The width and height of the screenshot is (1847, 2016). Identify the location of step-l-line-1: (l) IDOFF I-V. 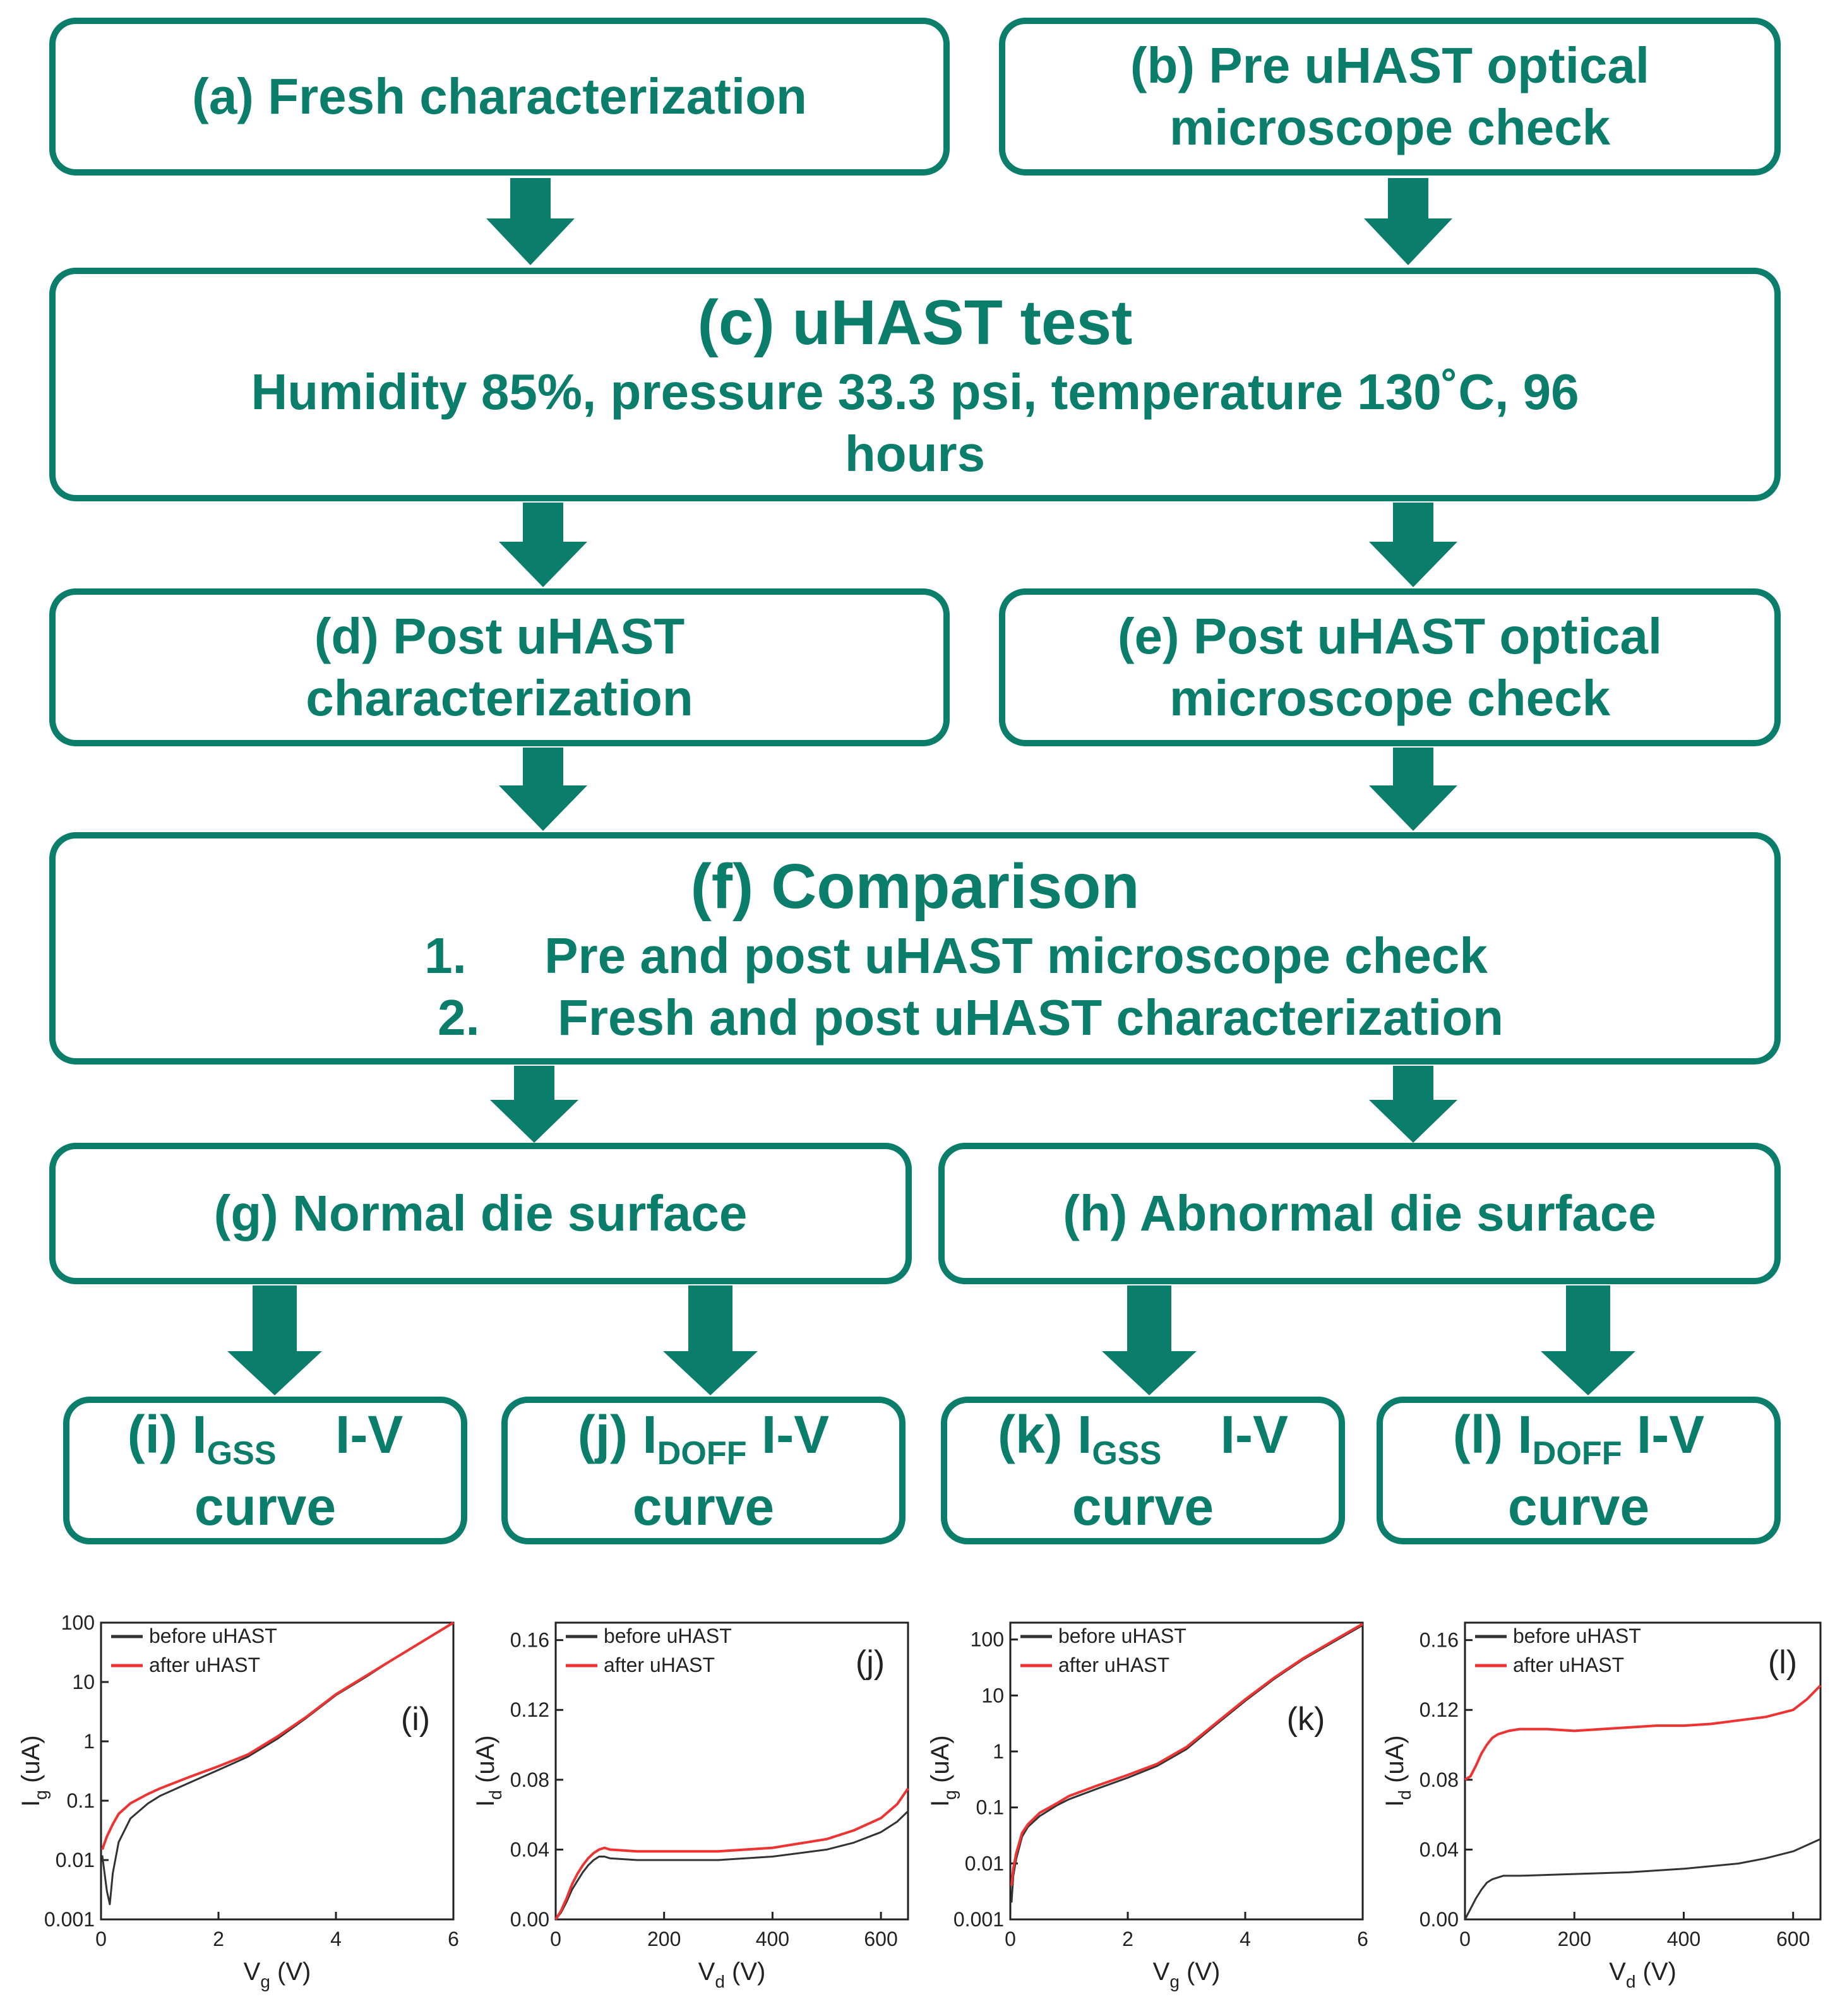
(1579, 1438).